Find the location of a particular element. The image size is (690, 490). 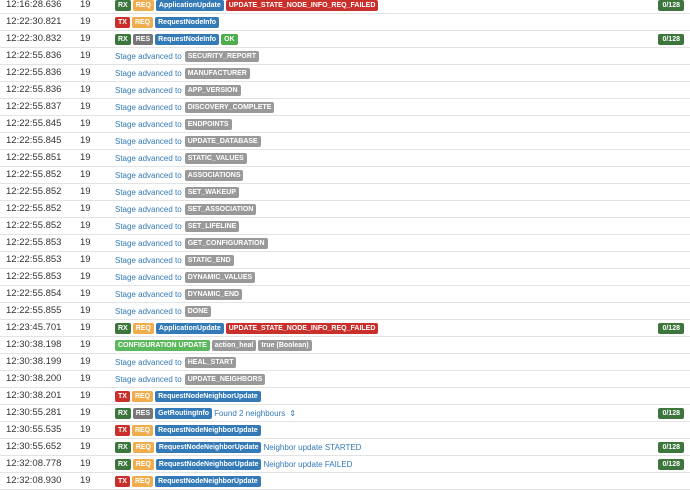

timestamp: 12:30:38.200 is located at coordinates (34, 378).